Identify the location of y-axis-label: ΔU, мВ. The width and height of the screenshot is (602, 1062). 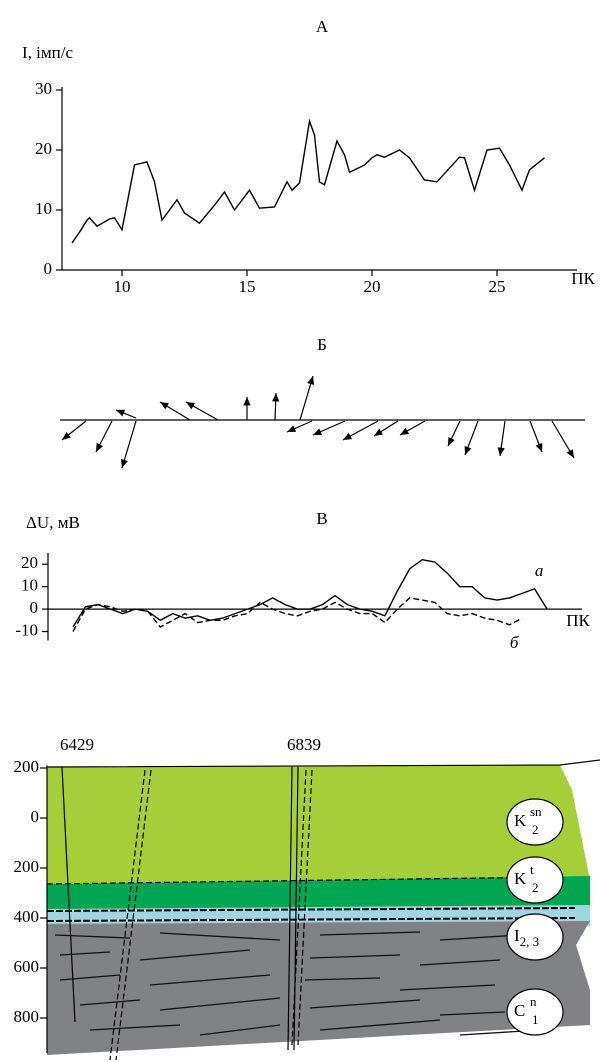
(53, 522).